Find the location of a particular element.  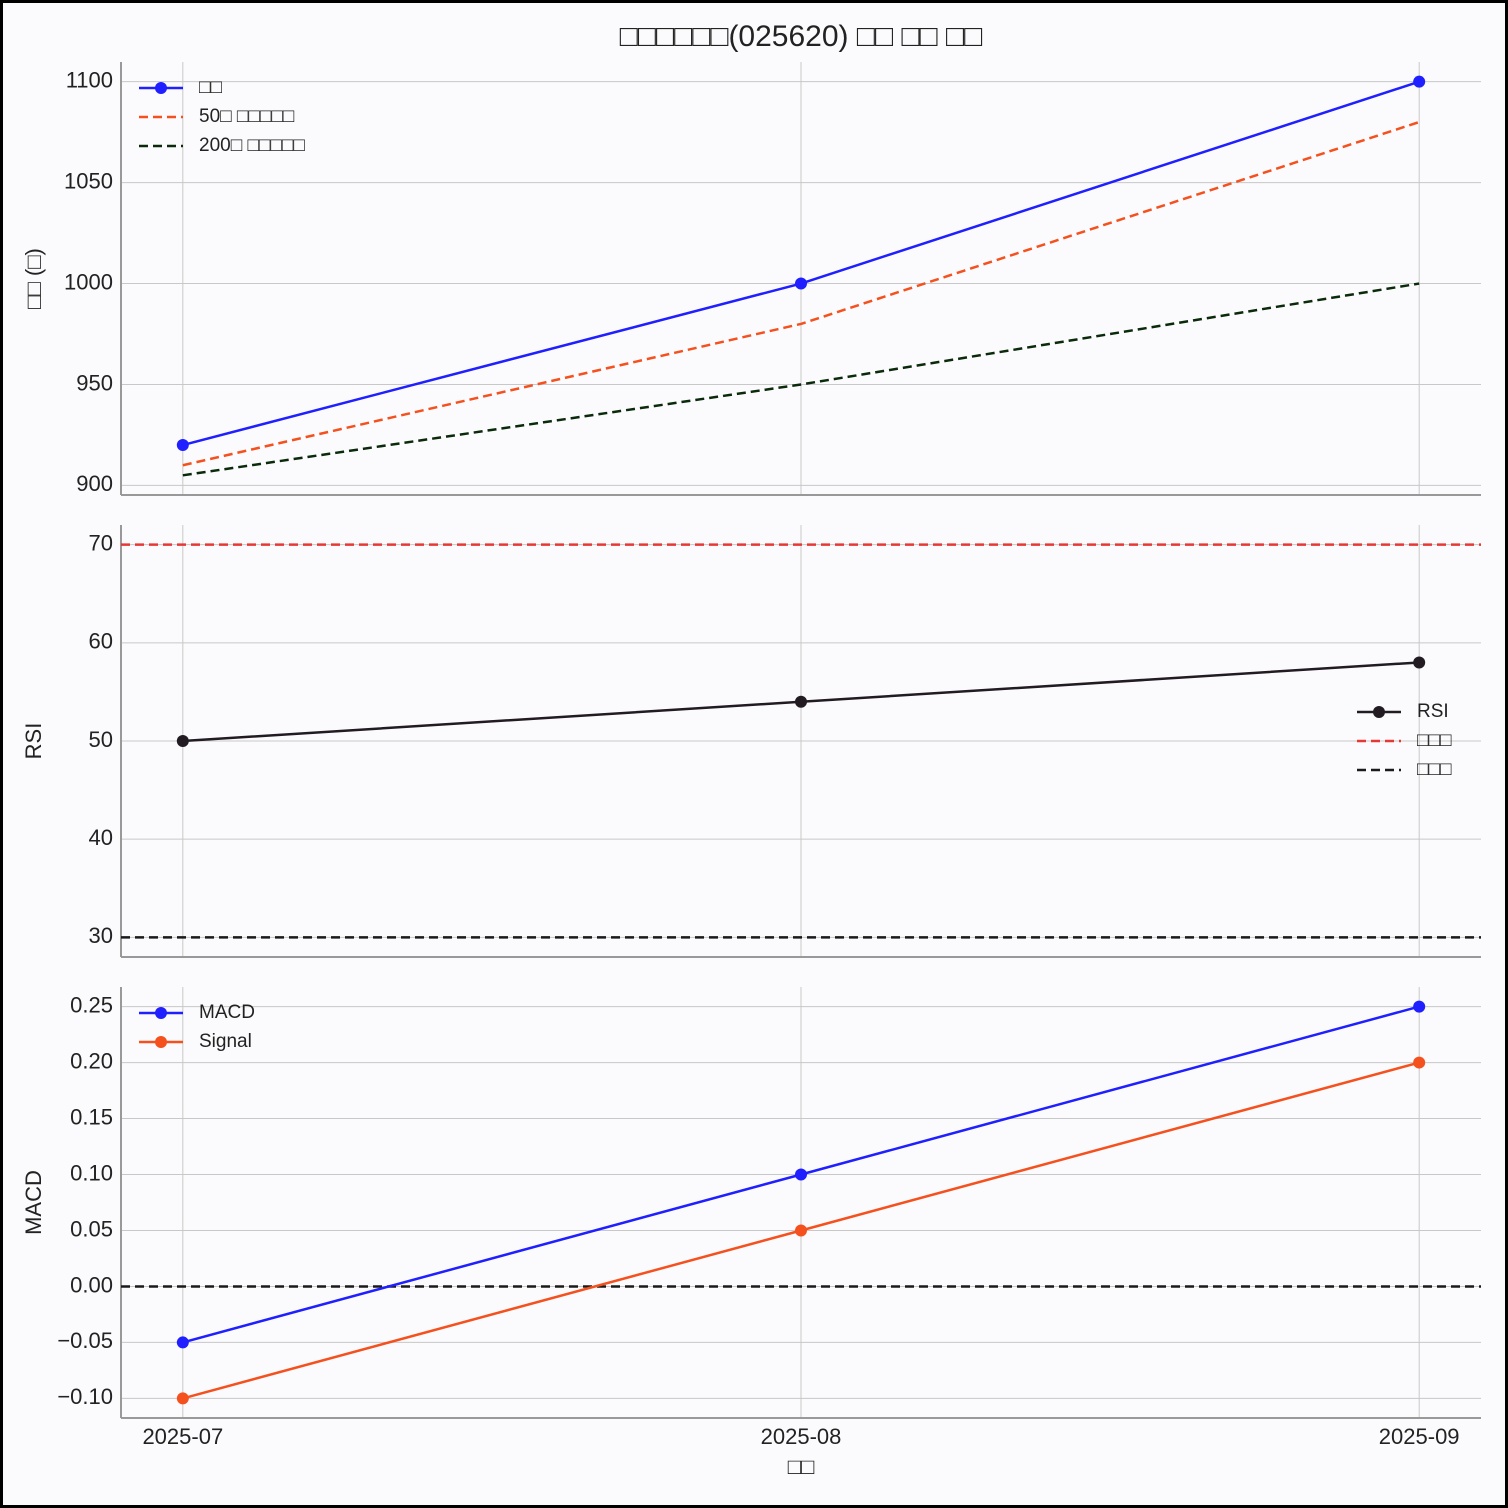

y-tick-label: 900 is located at coordinates (94, 483).